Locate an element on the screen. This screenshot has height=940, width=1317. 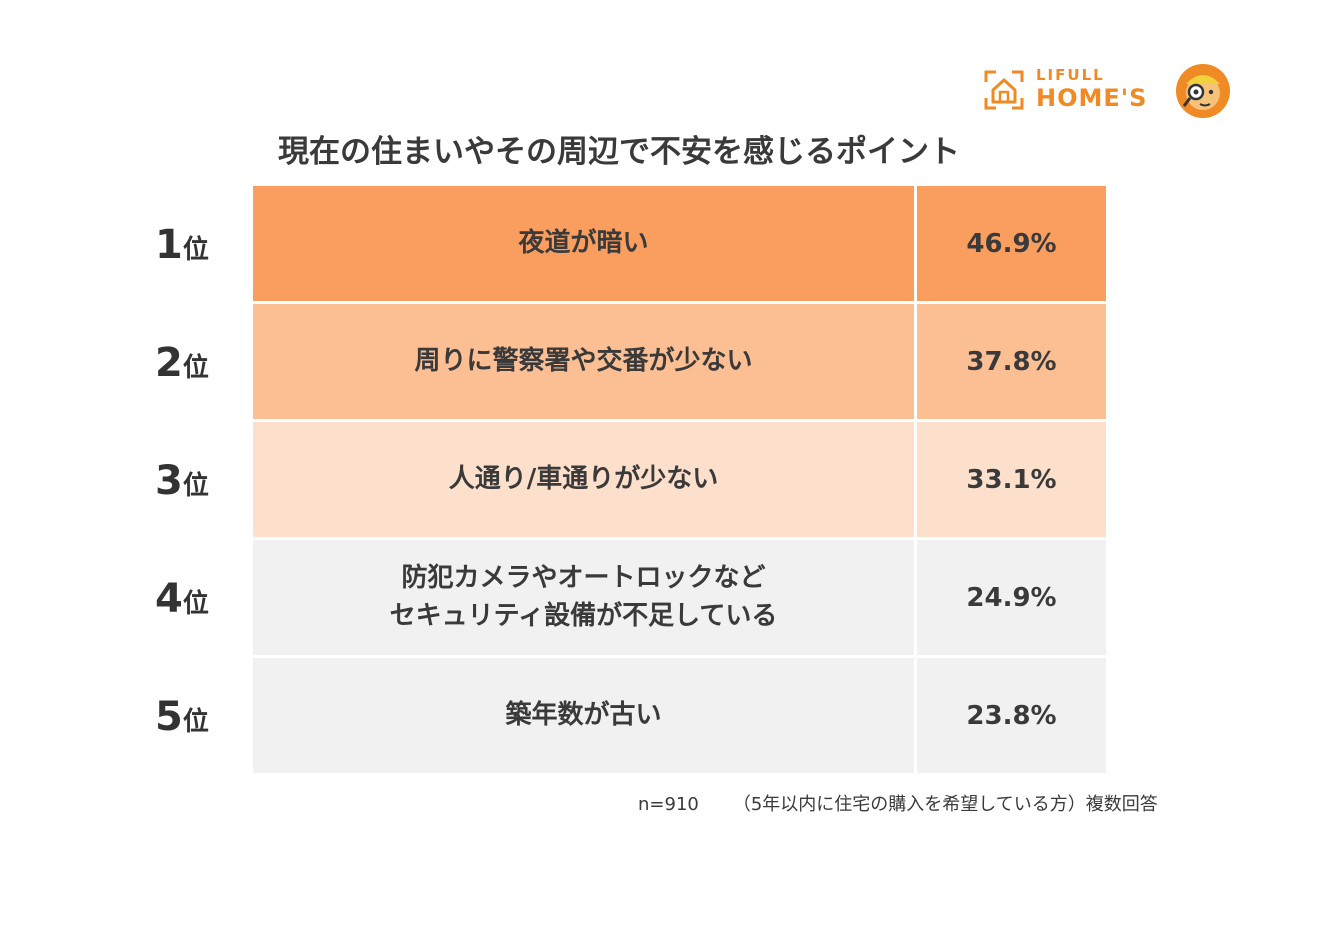
sample-size: n=910 is located at coordinates (668, 804).